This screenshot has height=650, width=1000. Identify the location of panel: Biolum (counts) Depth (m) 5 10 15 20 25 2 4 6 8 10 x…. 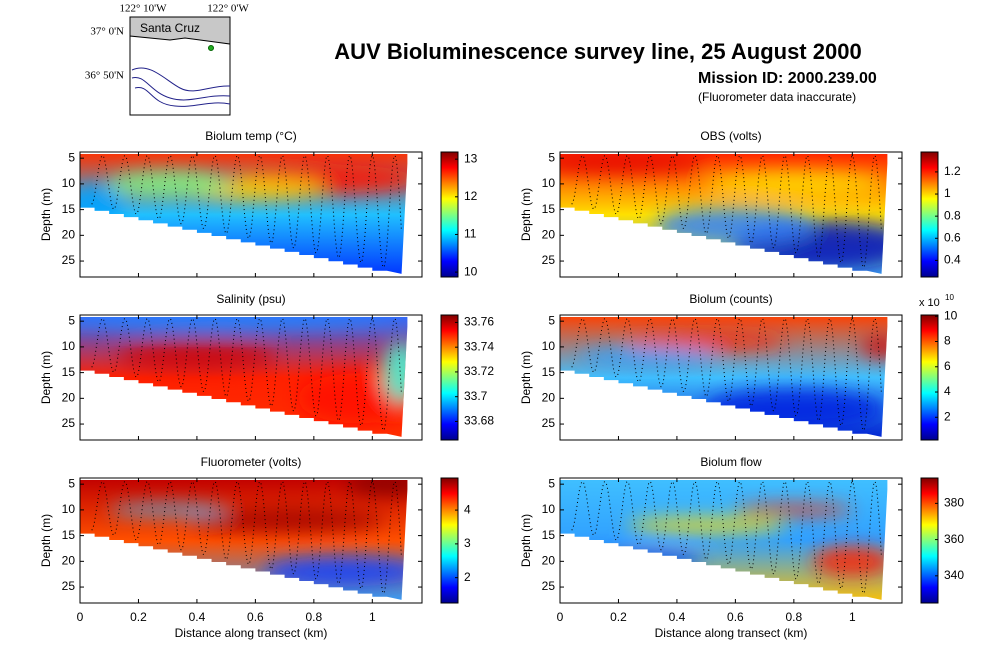
(738, 366).